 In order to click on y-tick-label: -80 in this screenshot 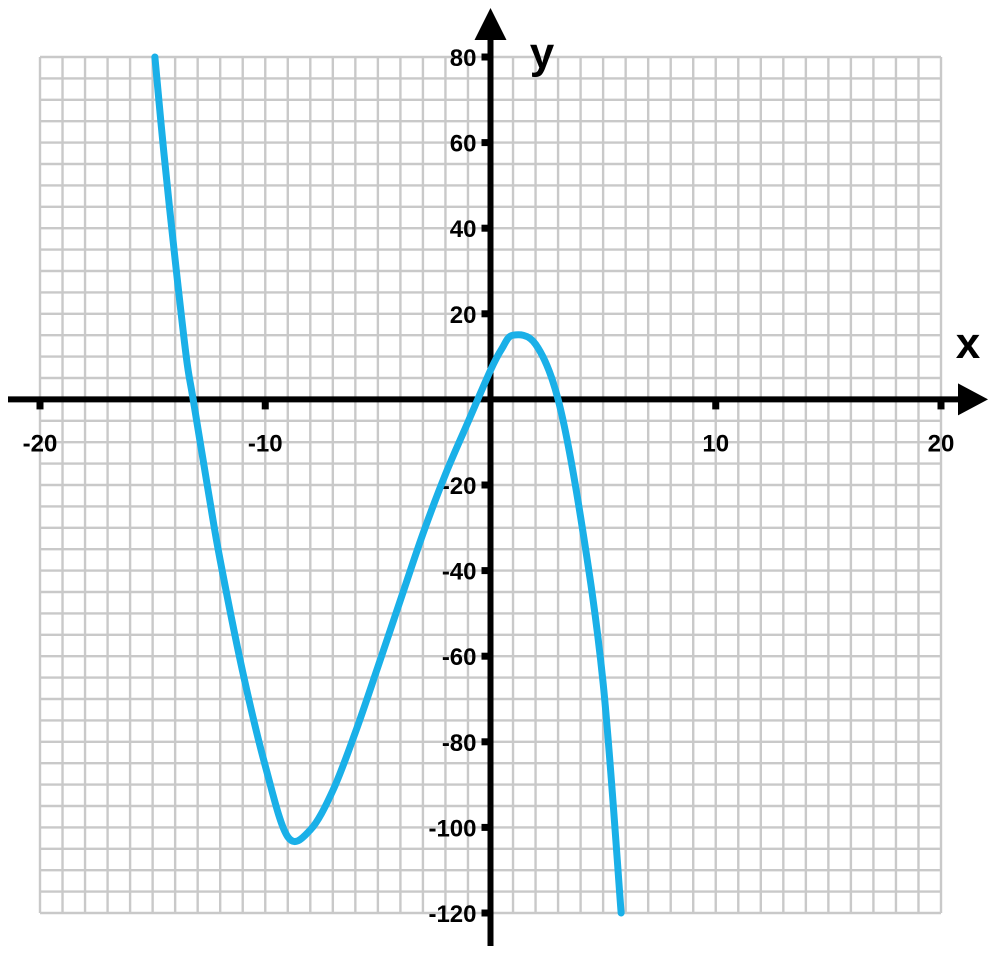, I will do `click(459, 743)`.